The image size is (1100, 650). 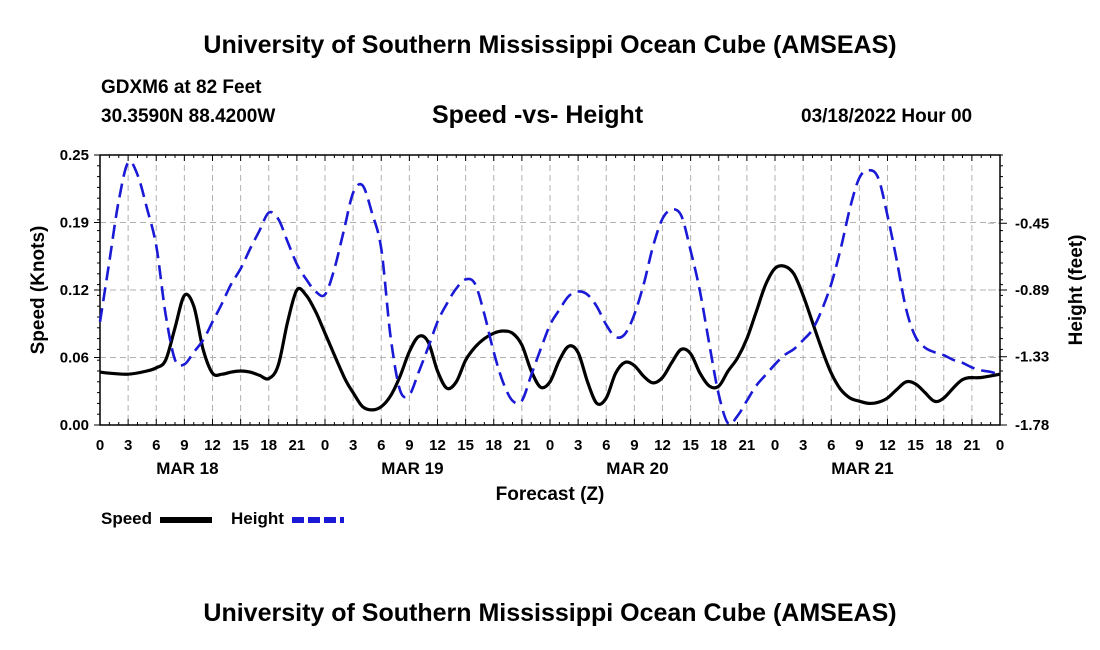 I want to click on chart-subtitle: Speed -vs- Height, so click(x=538, y=115).